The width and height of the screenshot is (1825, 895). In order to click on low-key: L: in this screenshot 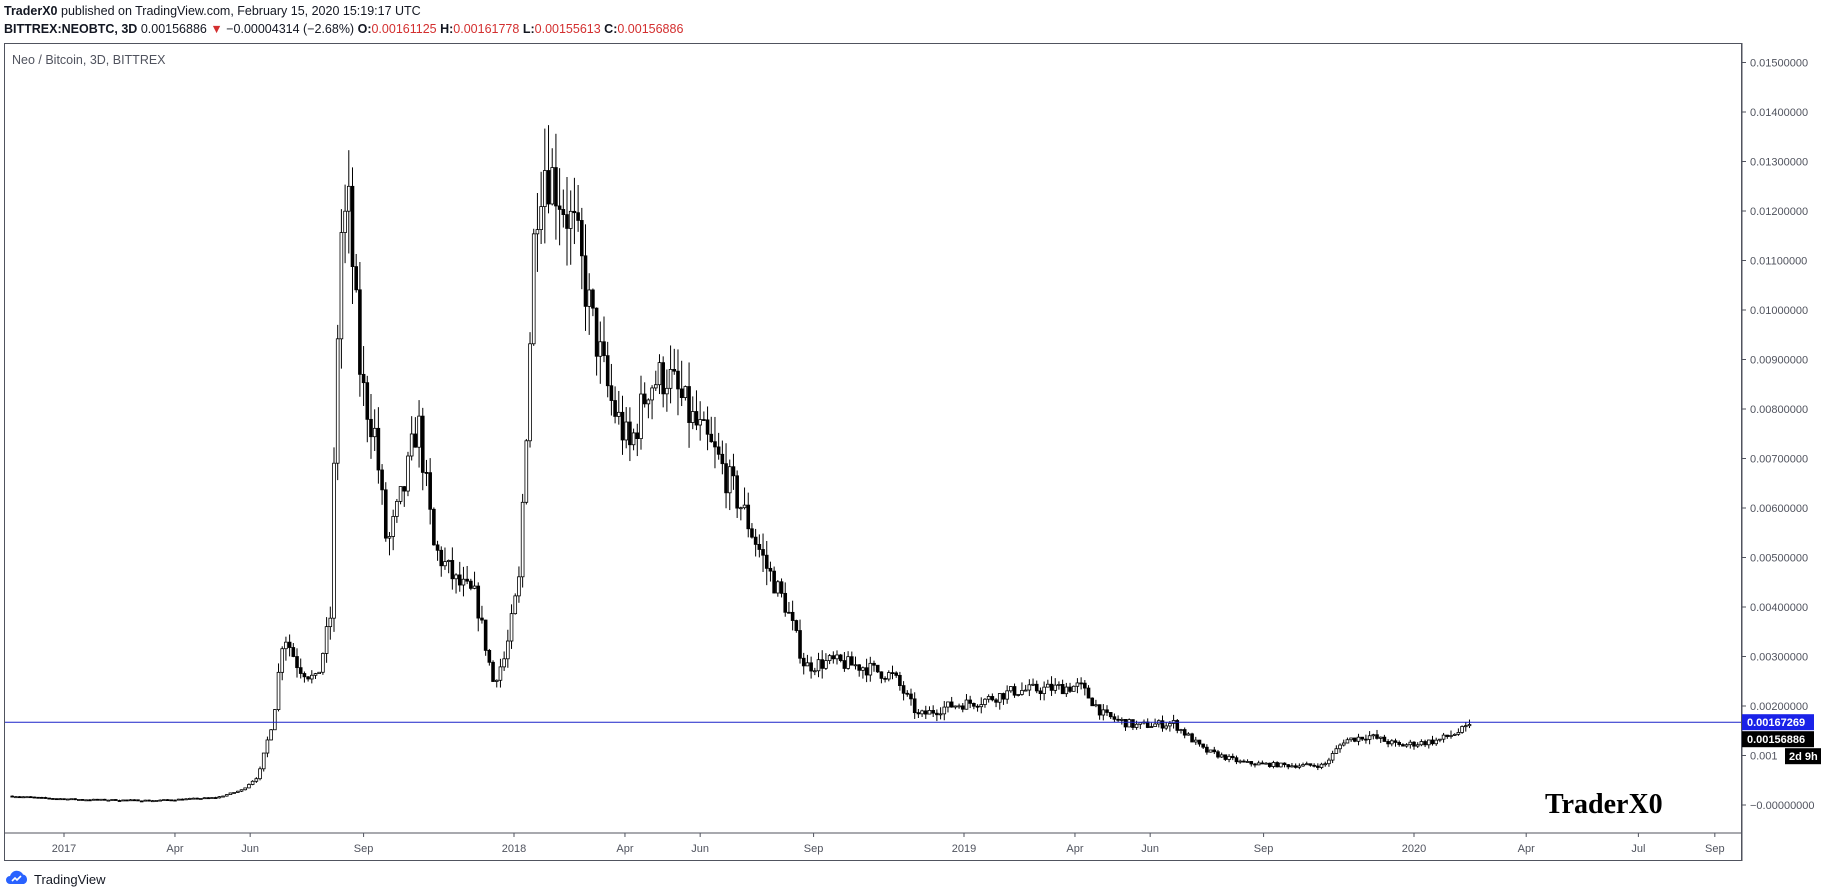, I will do `click(528, 29)`.